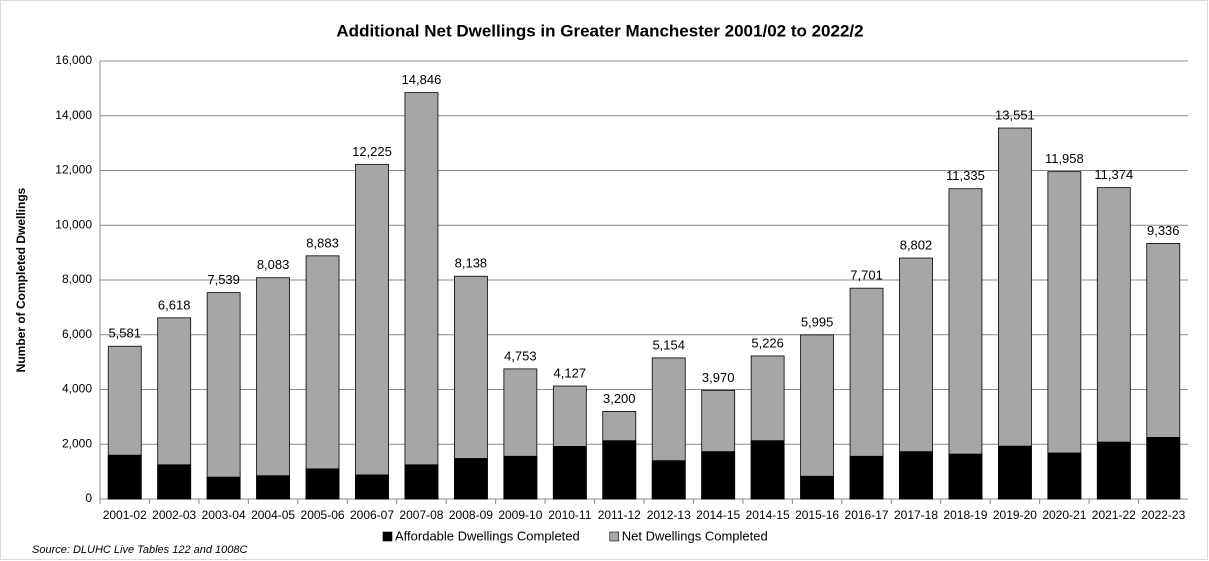  Describe the element at coordinates (916, 244) in the screenshot. I see `data-label: 8,802` at that location.